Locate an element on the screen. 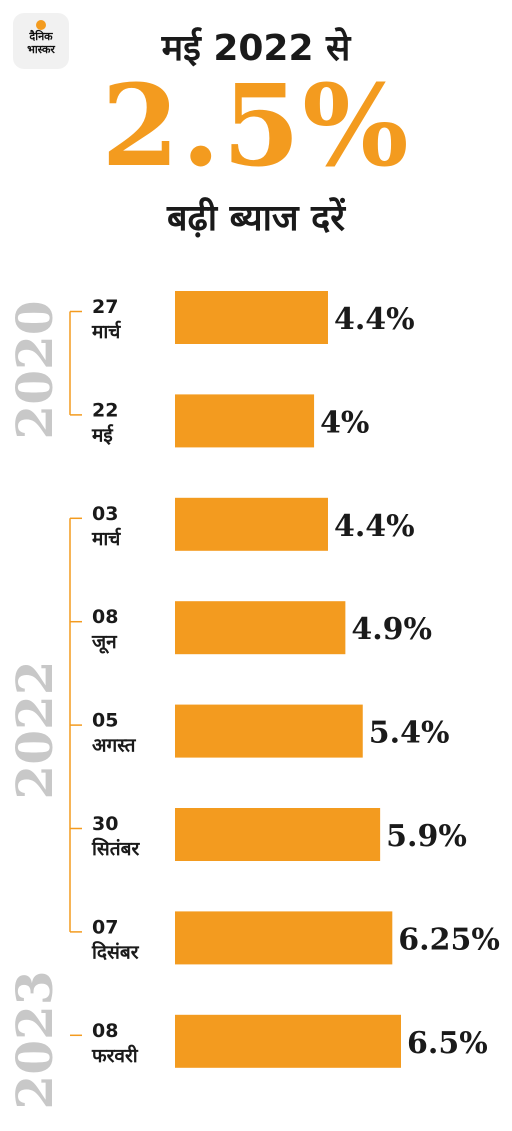 The width and height of the screenshot is (512, 1131). year-label-2020: 2020 is located at coordinates (34, 369).